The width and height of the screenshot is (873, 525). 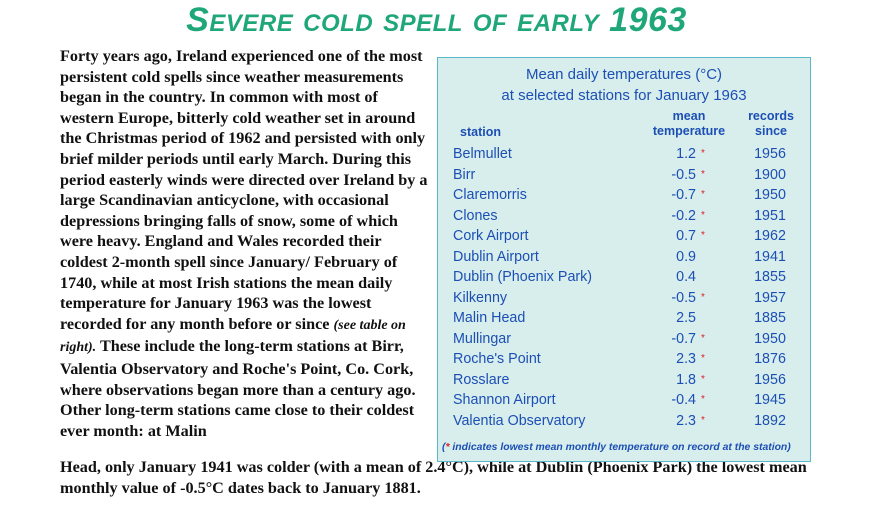 What do you see at coordinates (683, 400) in the screenshot?
I see `mean-temperature: -0.4` at bounding box center [683, 400].